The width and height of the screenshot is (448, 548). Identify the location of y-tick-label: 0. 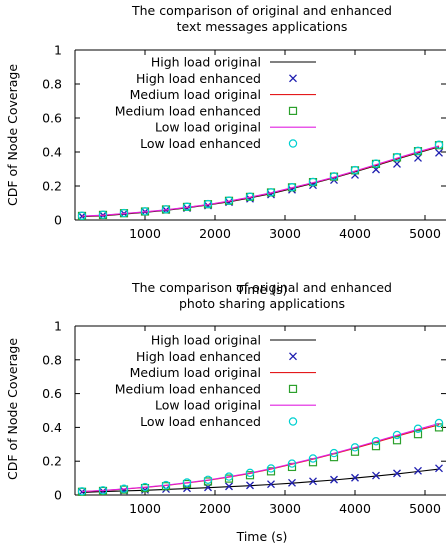
(58, 220).